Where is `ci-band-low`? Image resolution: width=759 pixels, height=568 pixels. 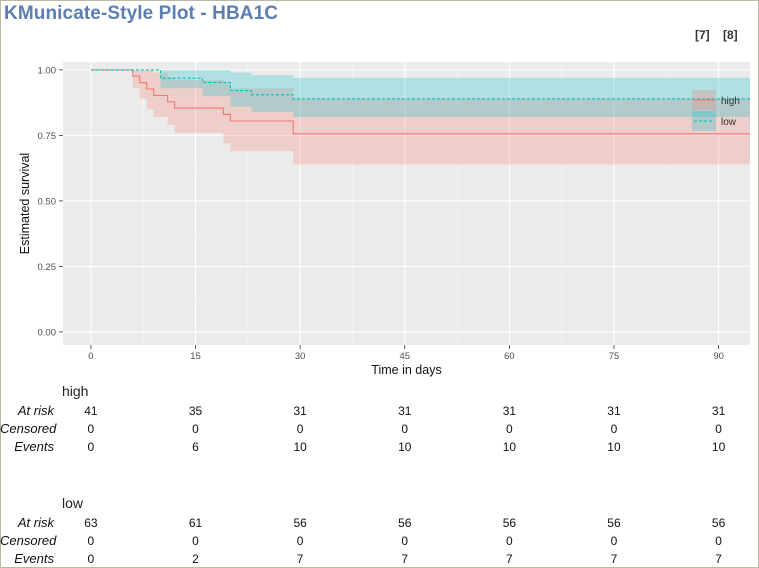
ci-band-low is located at coordinates (420, 93).